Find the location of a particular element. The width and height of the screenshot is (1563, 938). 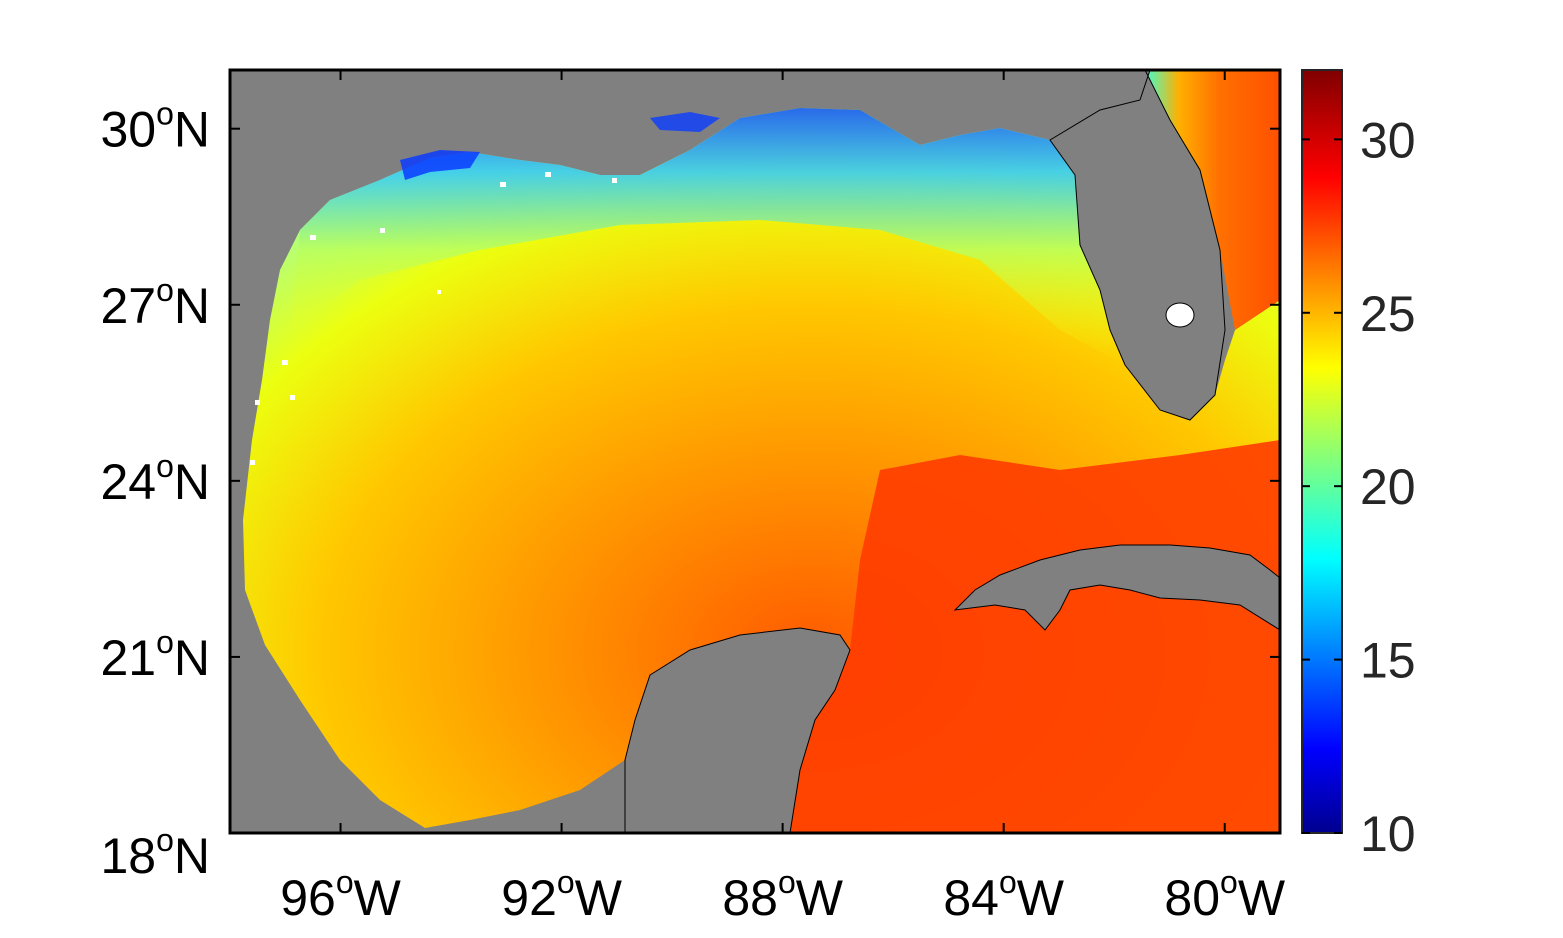

lat-label: 24oN is located at coordinates (155, 479).